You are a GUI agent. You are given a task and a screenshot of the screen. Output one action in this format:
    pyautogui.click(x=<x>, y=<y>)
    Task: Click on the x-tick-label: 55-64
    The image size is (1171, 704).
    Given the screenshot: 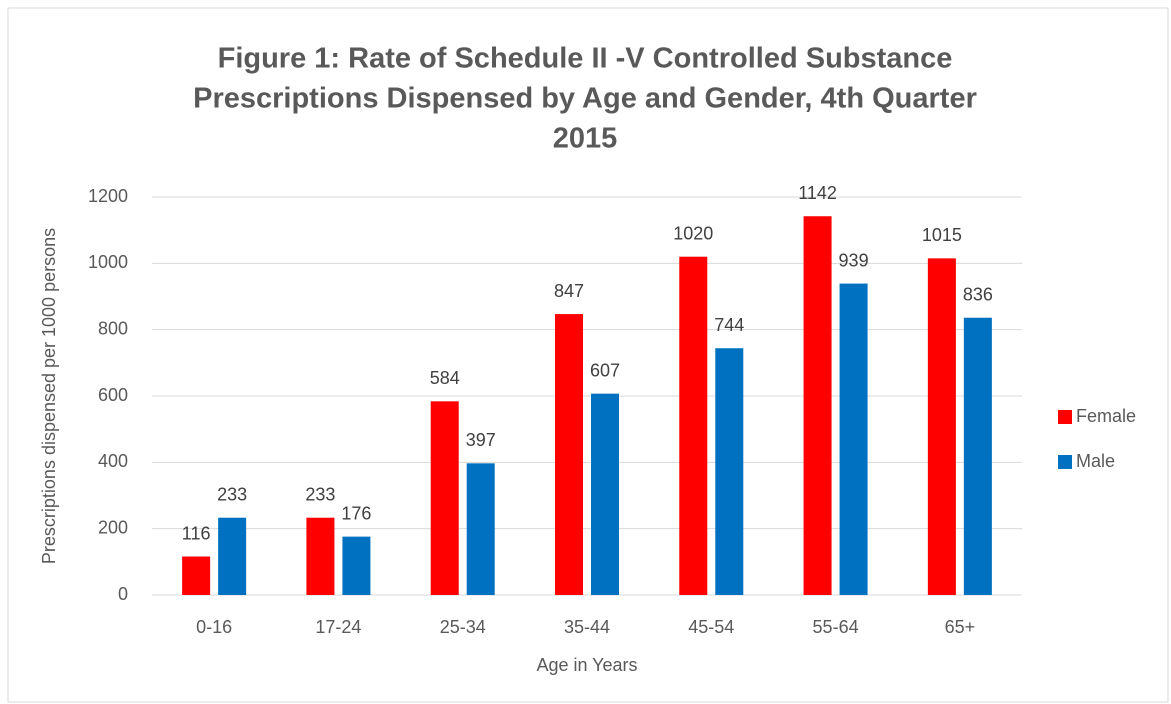 What is the action you would take?
    pyautogui.click(x=836, y=627)
    